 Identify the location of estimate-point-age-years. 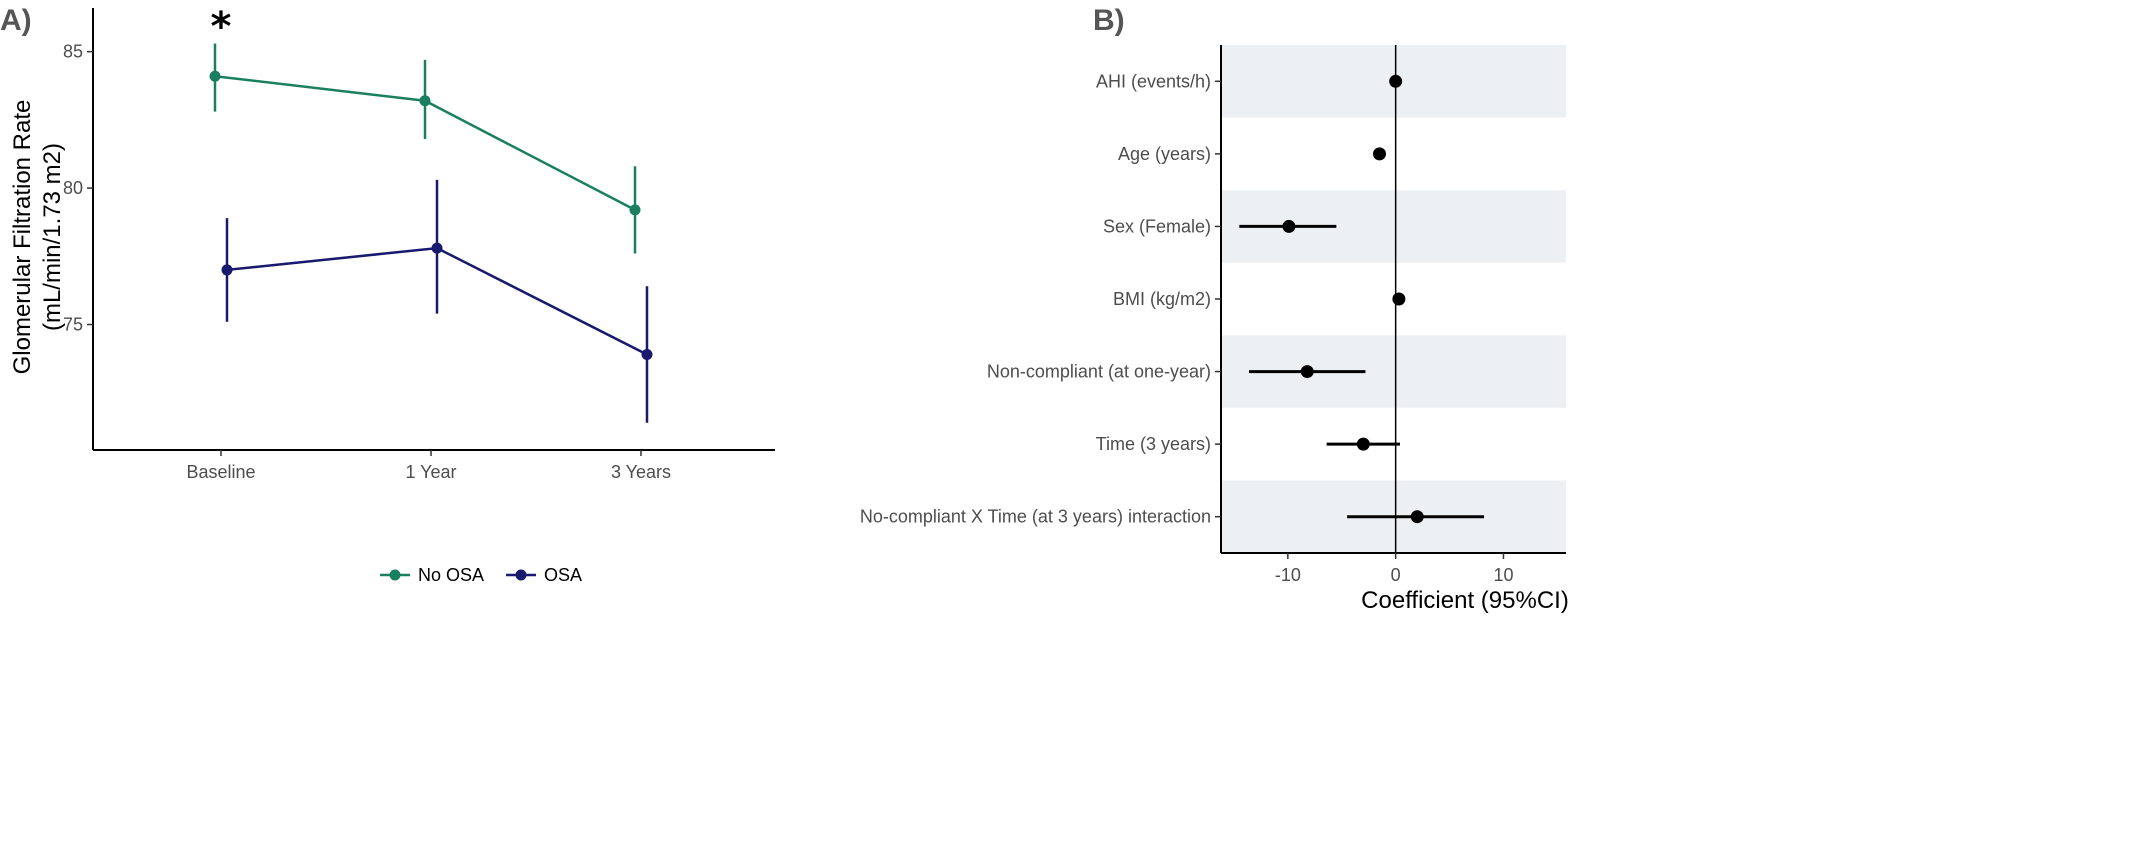
(1379, 154).